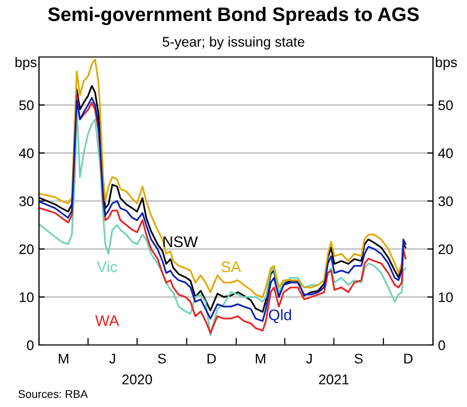 The height and width of the screenshot is (407, 467). What do you see at coordinates (26, 105) in the screenshot?
I see `y-tick-label: 50` at bounding box center [26, 105].